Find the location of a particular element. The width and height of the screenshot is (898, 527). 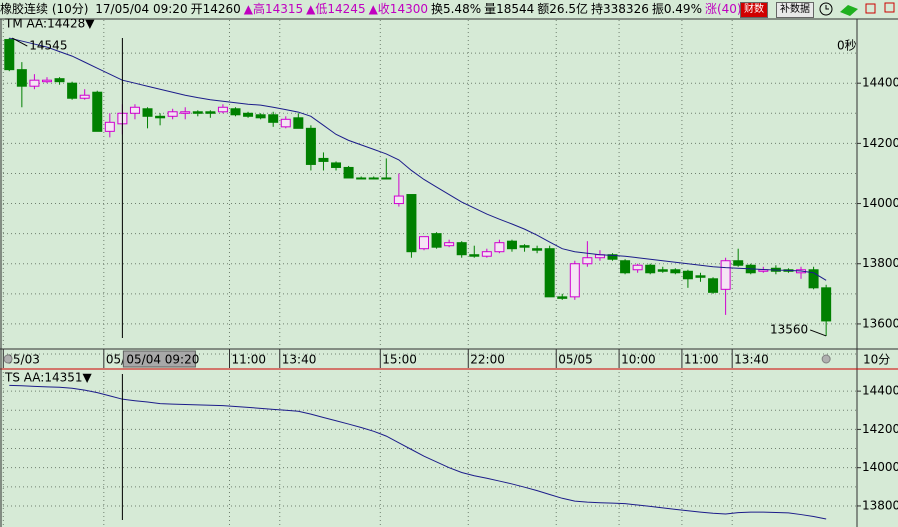

min-label: 13560 is located at coordinates (789, 329).